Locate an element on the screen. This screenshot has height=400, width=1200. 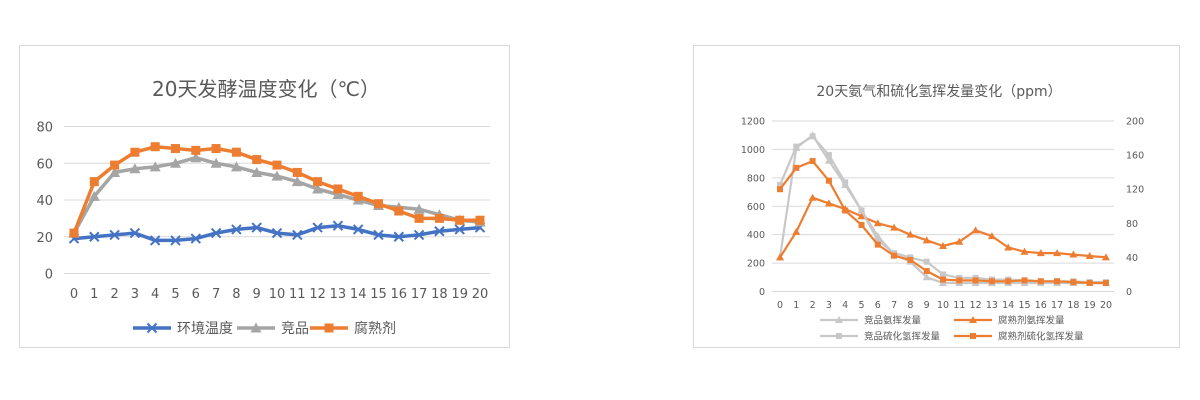
y-tick-label: 20 is located at coordinates (44, 238).